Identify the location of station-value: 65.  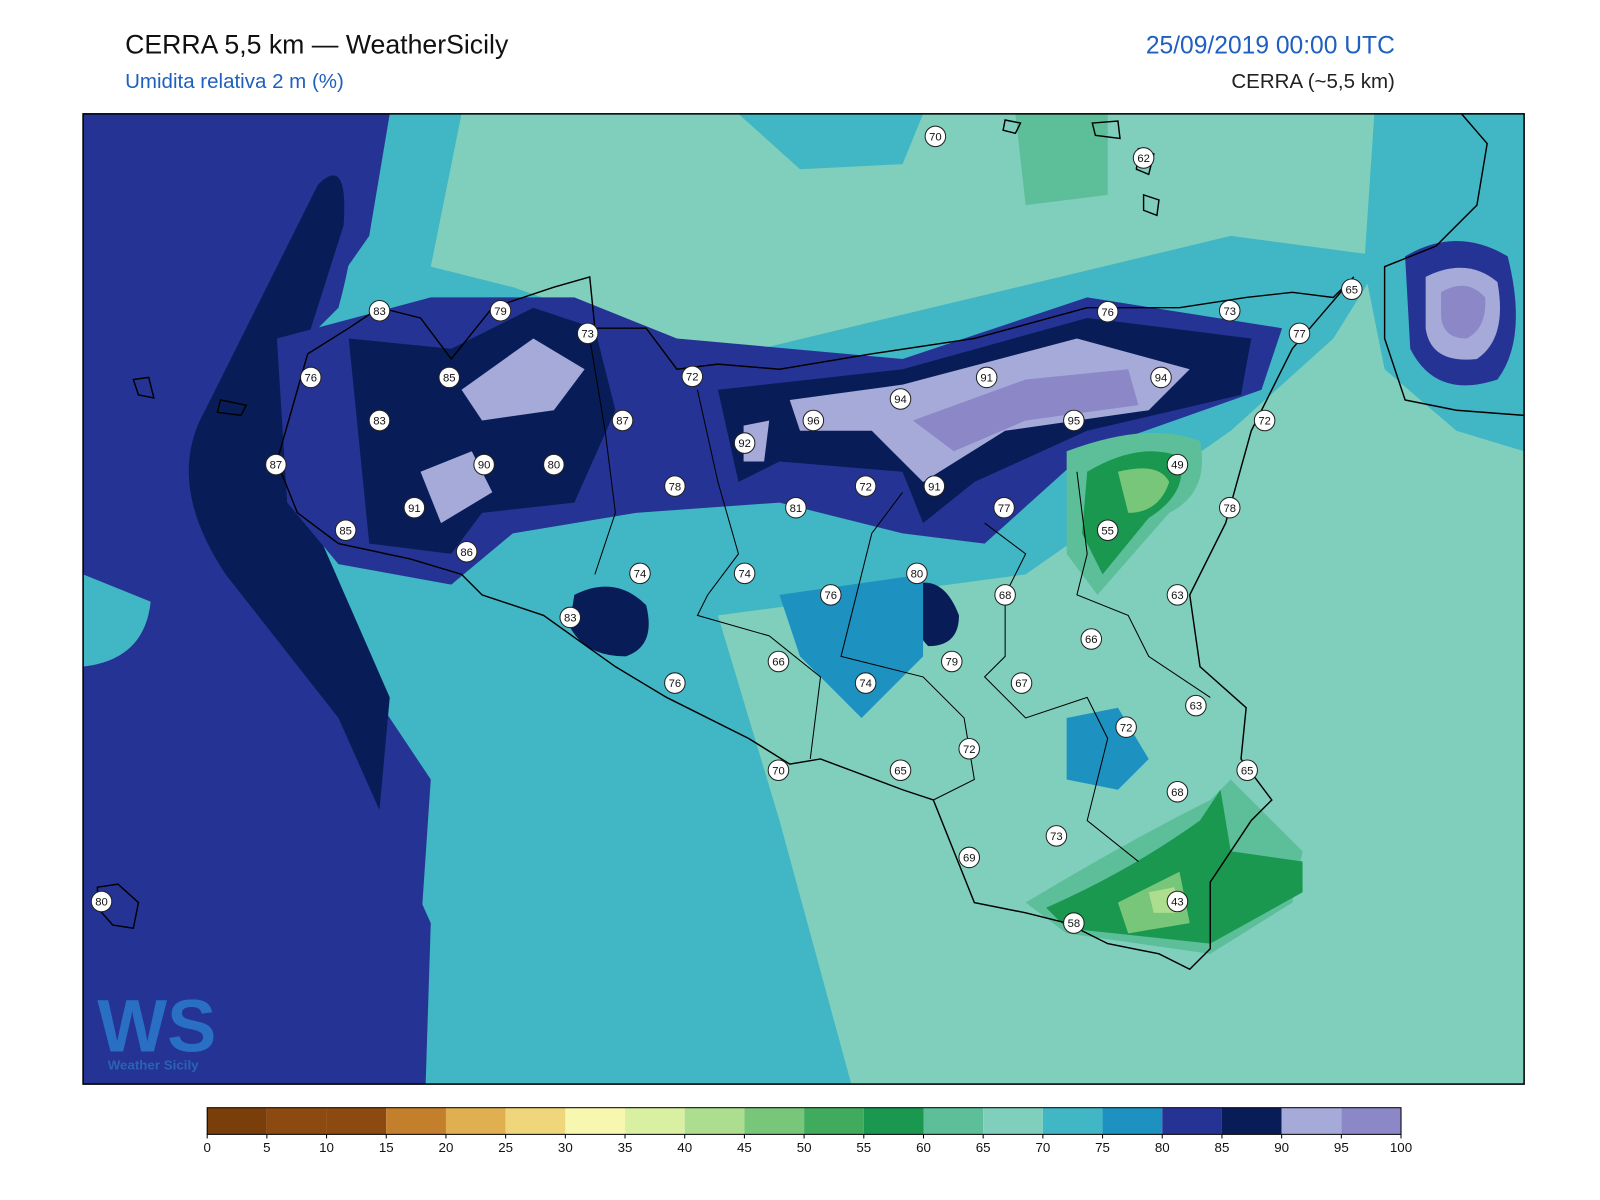
(1247, 771).